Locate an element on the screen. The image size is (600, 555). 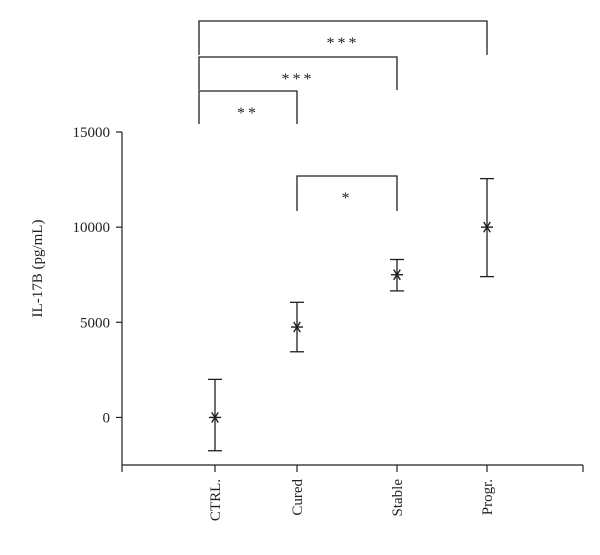
significance-label: * is located at coordinates (347, 198).